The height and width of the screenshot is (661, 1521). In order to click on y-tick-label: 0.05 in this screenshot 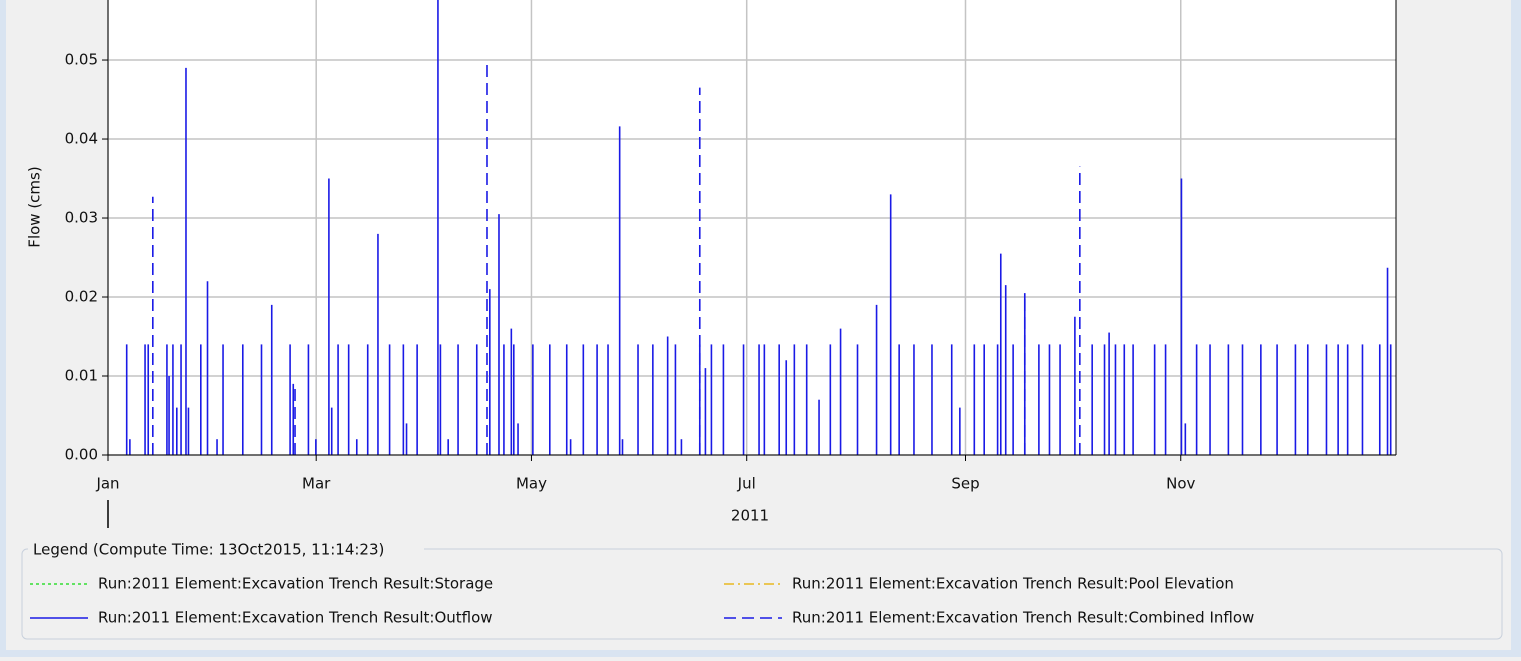, I will do `click(81, 60)`.